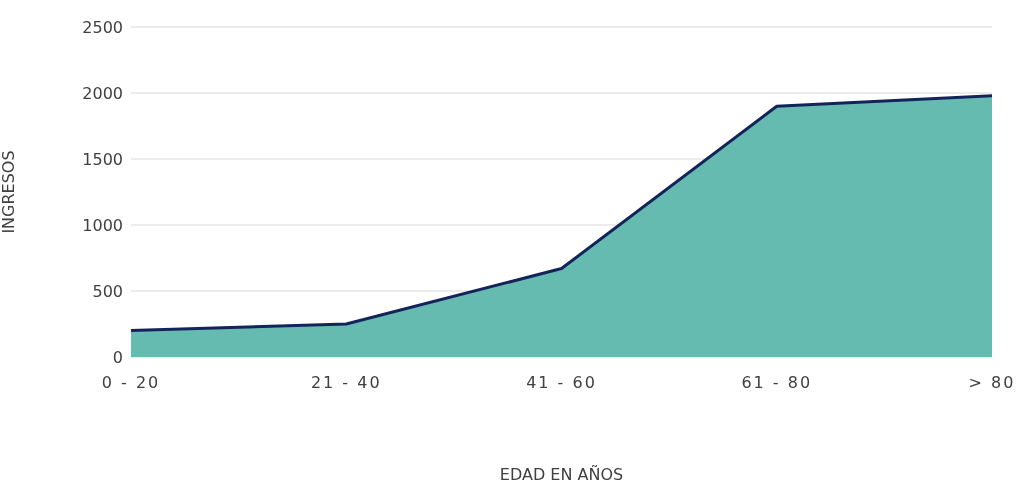 The image size is (1018, 482). I want to click on x-axis-title: EDAD EN AÑOS, so click(561, 473).